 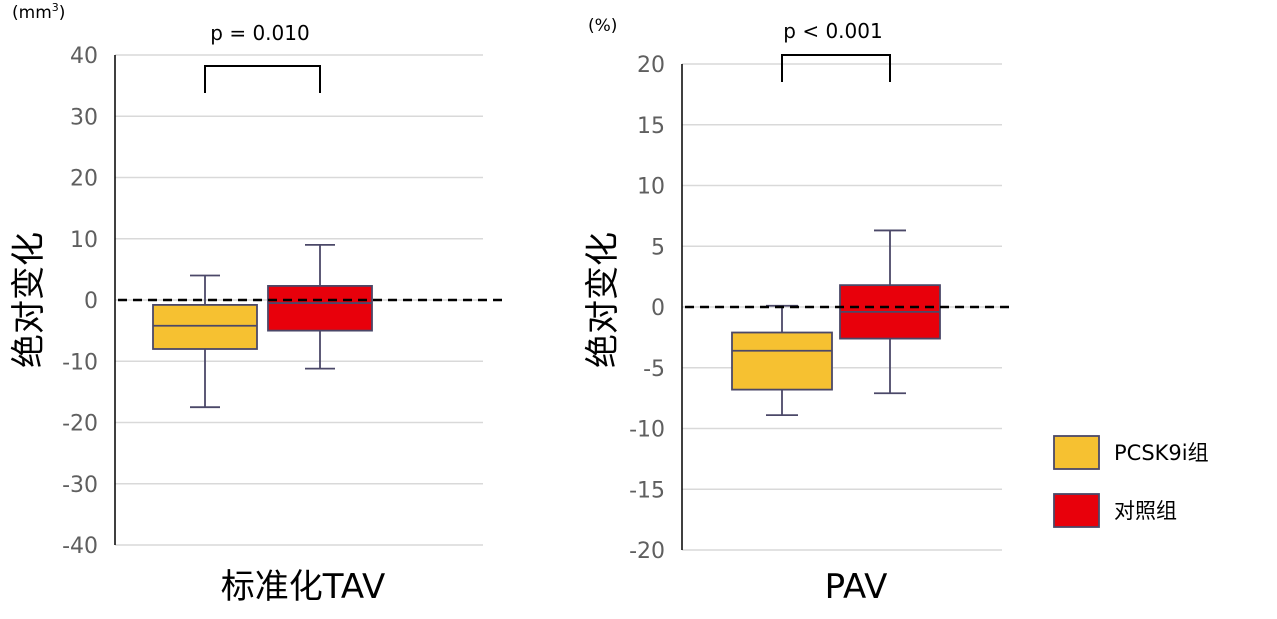 I want to click on y-tick-label: -5, so click(x=654, y=369).